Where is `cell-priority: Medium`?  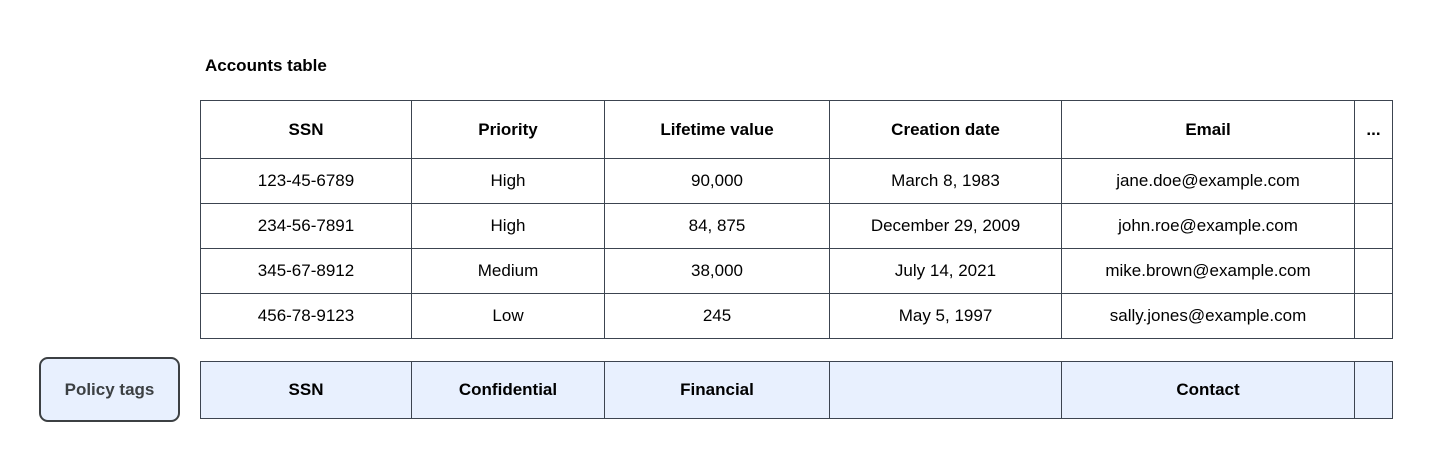 cell-priority: Medium is located at coordinates (508, 271).